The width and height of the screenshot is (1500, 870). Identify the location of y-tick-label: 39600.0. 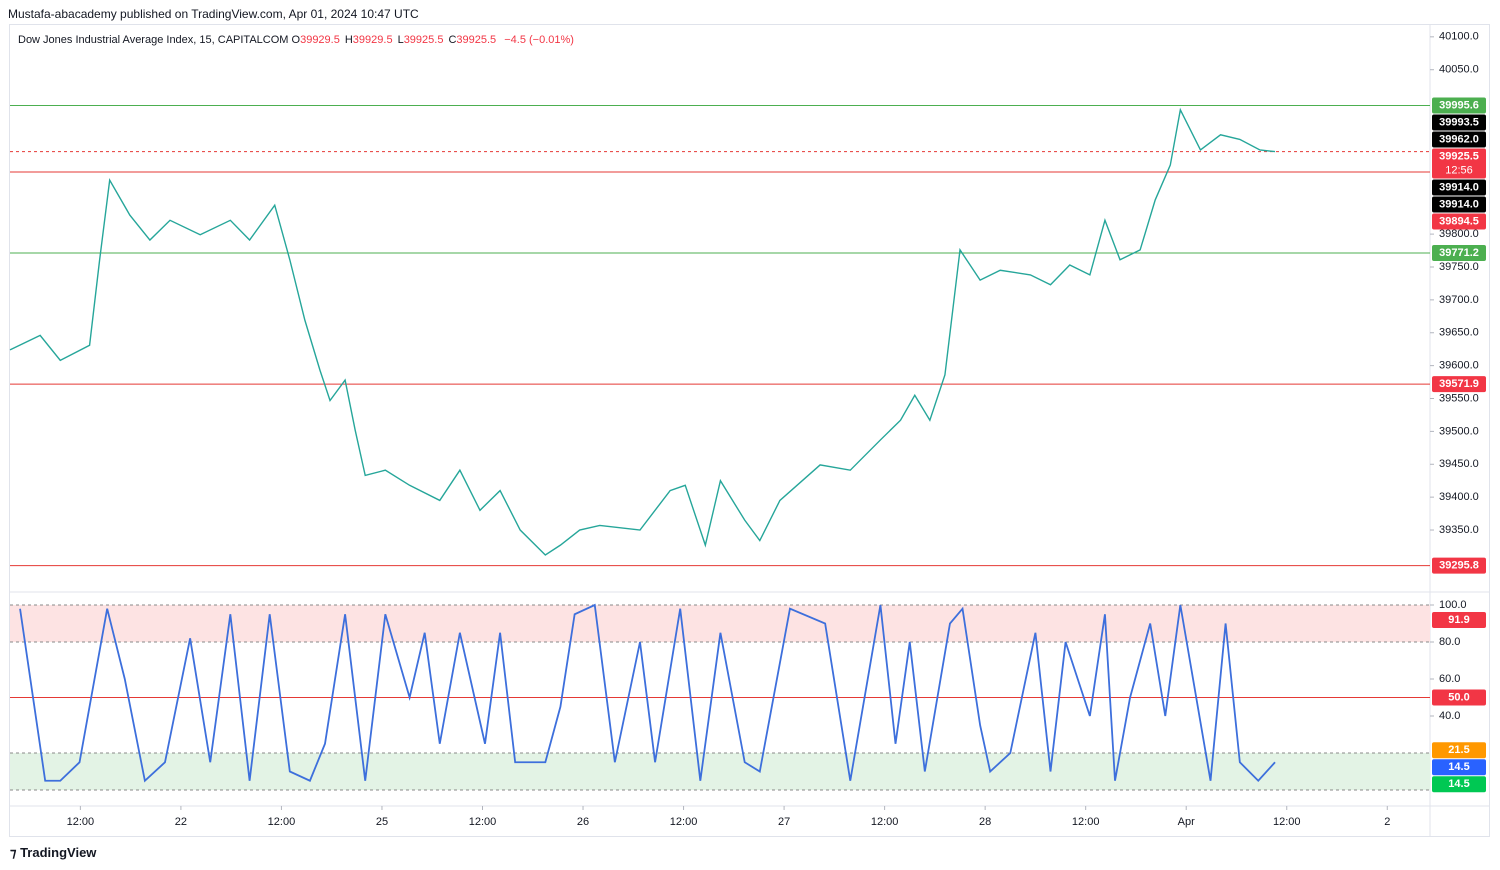
(1459, 366).